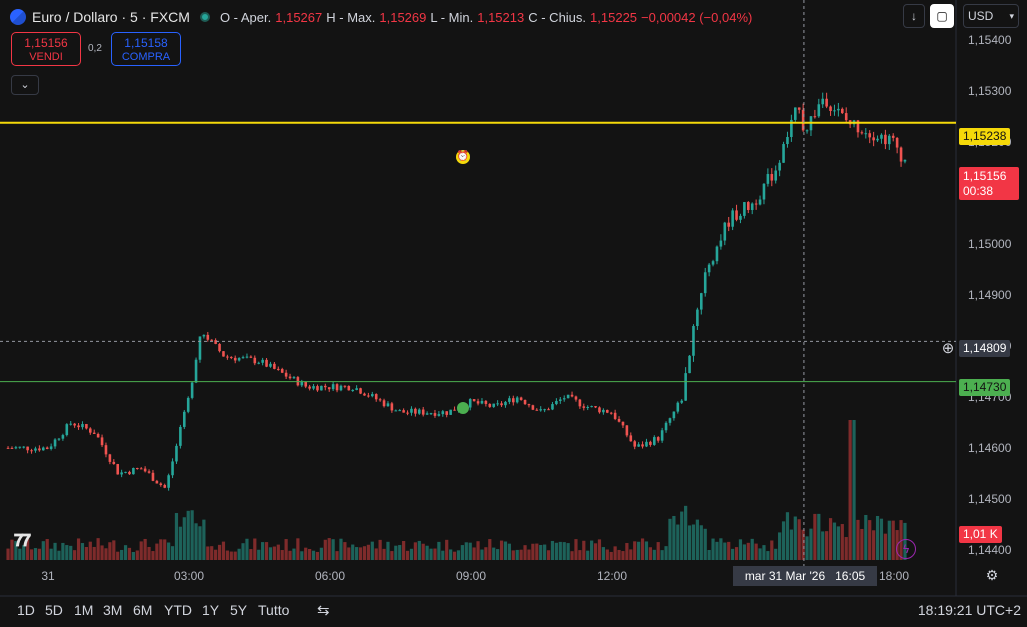 This screenshot has height=627, width=1027. I want to click on range-5d-button: 5D, so click(54, 610).